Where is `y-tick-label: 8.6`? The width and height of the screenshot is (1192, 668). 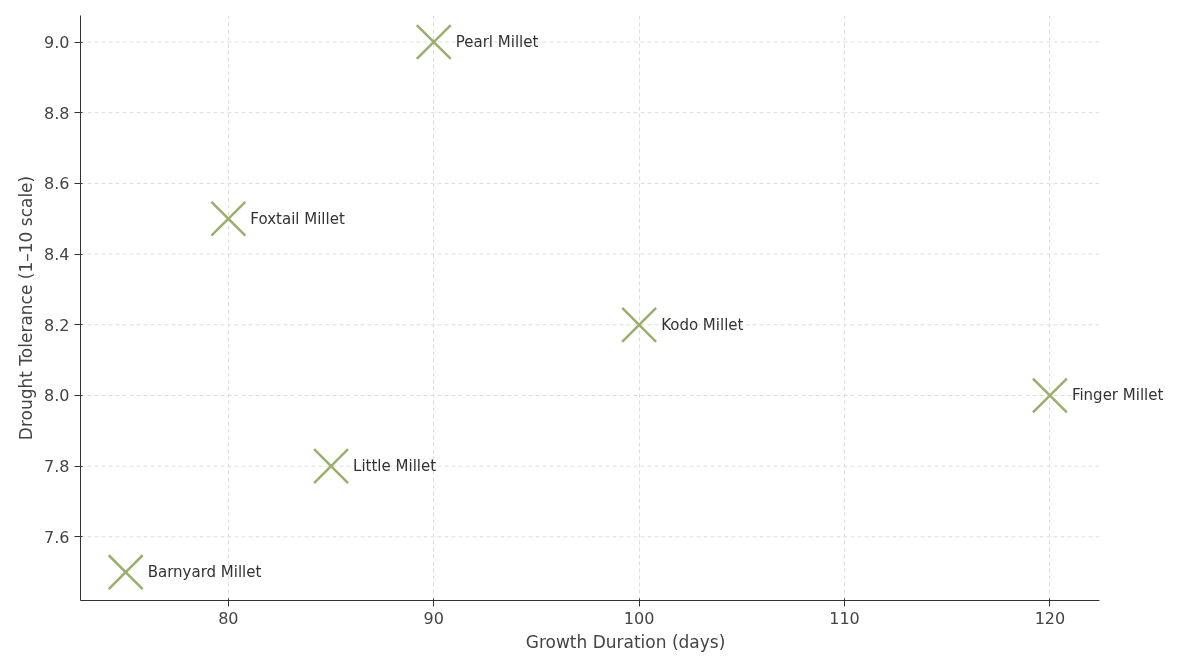
y-tick-label: 8.6 is located at coordinates (57, 184).